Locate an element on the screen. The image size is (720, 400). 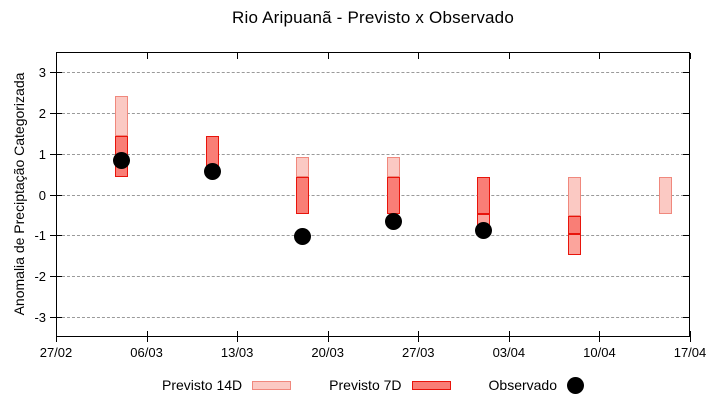
observed-dot-01/04 is located at coordinates (484, 230).